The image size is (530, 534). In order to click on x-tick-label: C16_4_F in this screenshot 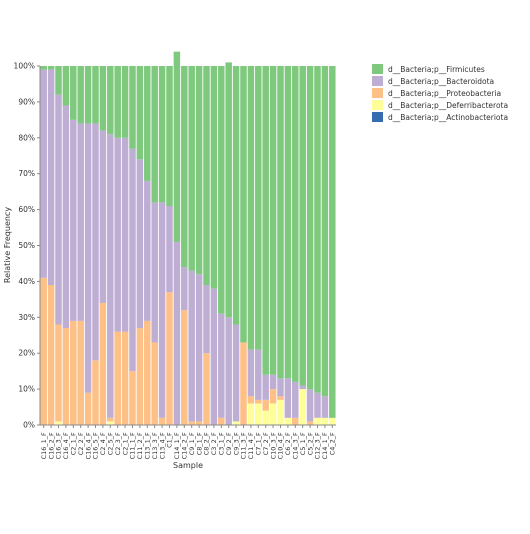, I will do `click(88, 445)`.